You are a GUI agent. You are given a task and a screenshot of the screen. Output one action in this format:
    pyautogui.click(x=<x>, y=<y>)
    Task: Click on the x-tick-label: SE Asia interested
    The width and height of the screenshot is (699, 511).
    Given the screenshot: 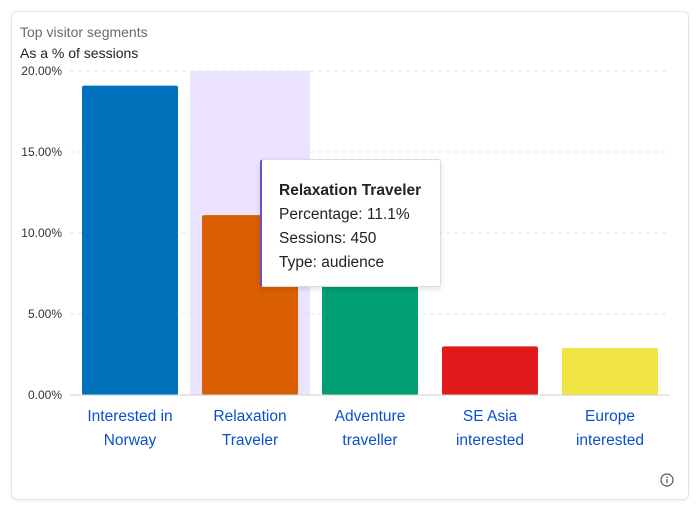 What is the action you would take?
    pyautogui.click(x=490, y=428)
    